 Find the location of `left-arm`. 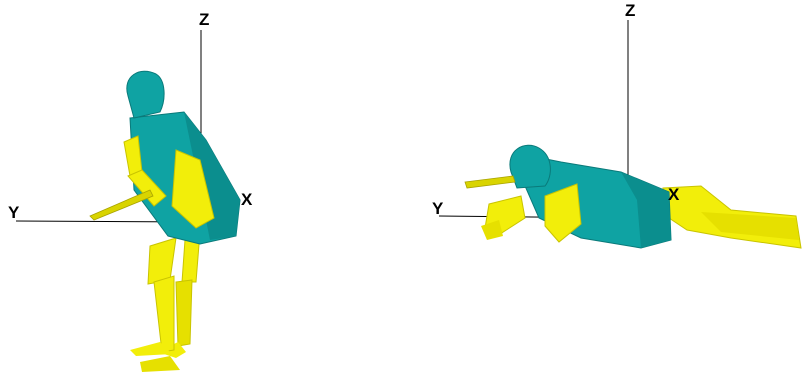

left-arm is located at coordinates (193, 189).